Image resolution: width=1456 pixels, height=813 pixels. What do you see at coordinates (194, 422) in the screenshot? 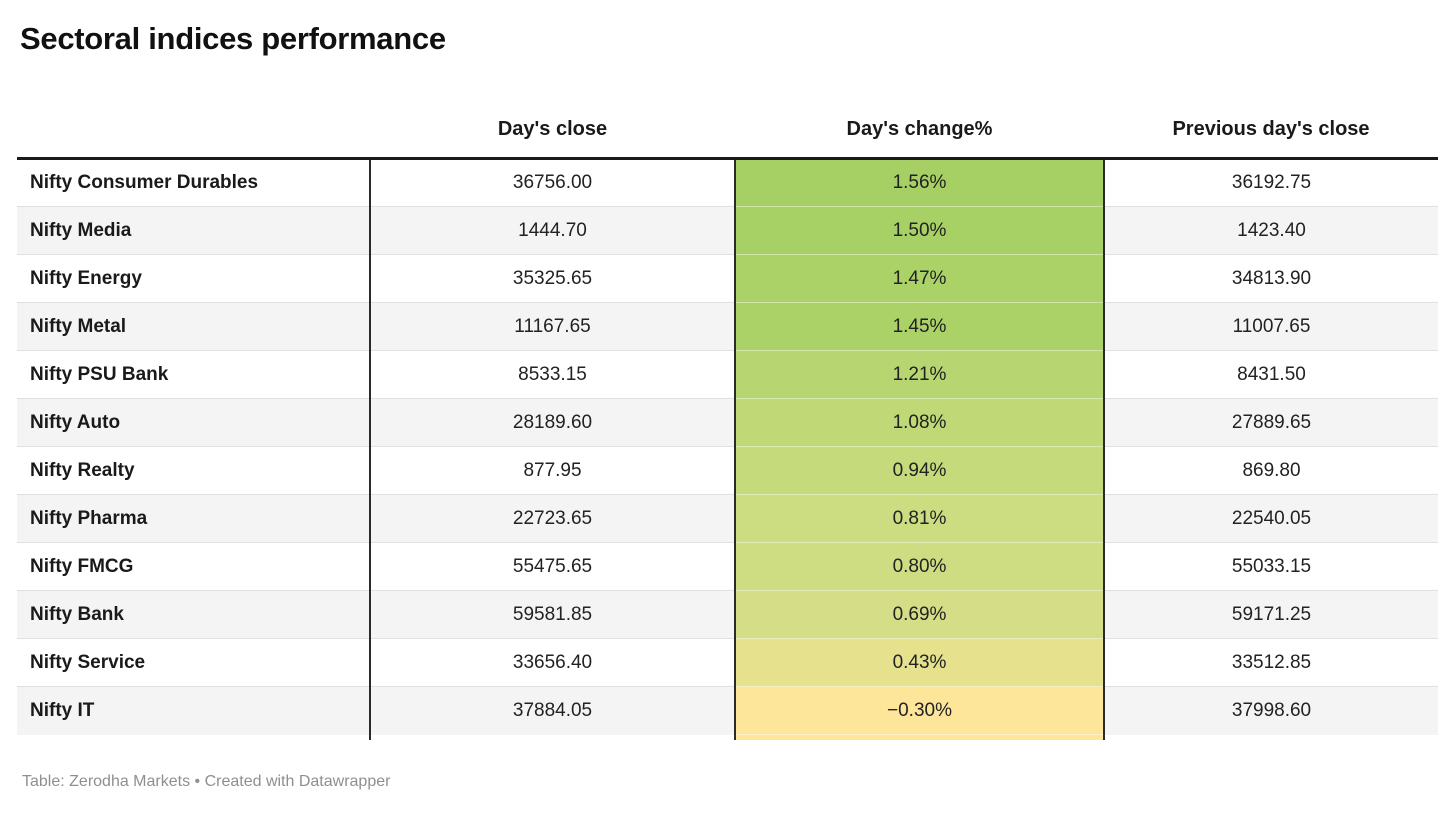
I see `row-label: Nifty Auto` at bounding box center [194, 422].